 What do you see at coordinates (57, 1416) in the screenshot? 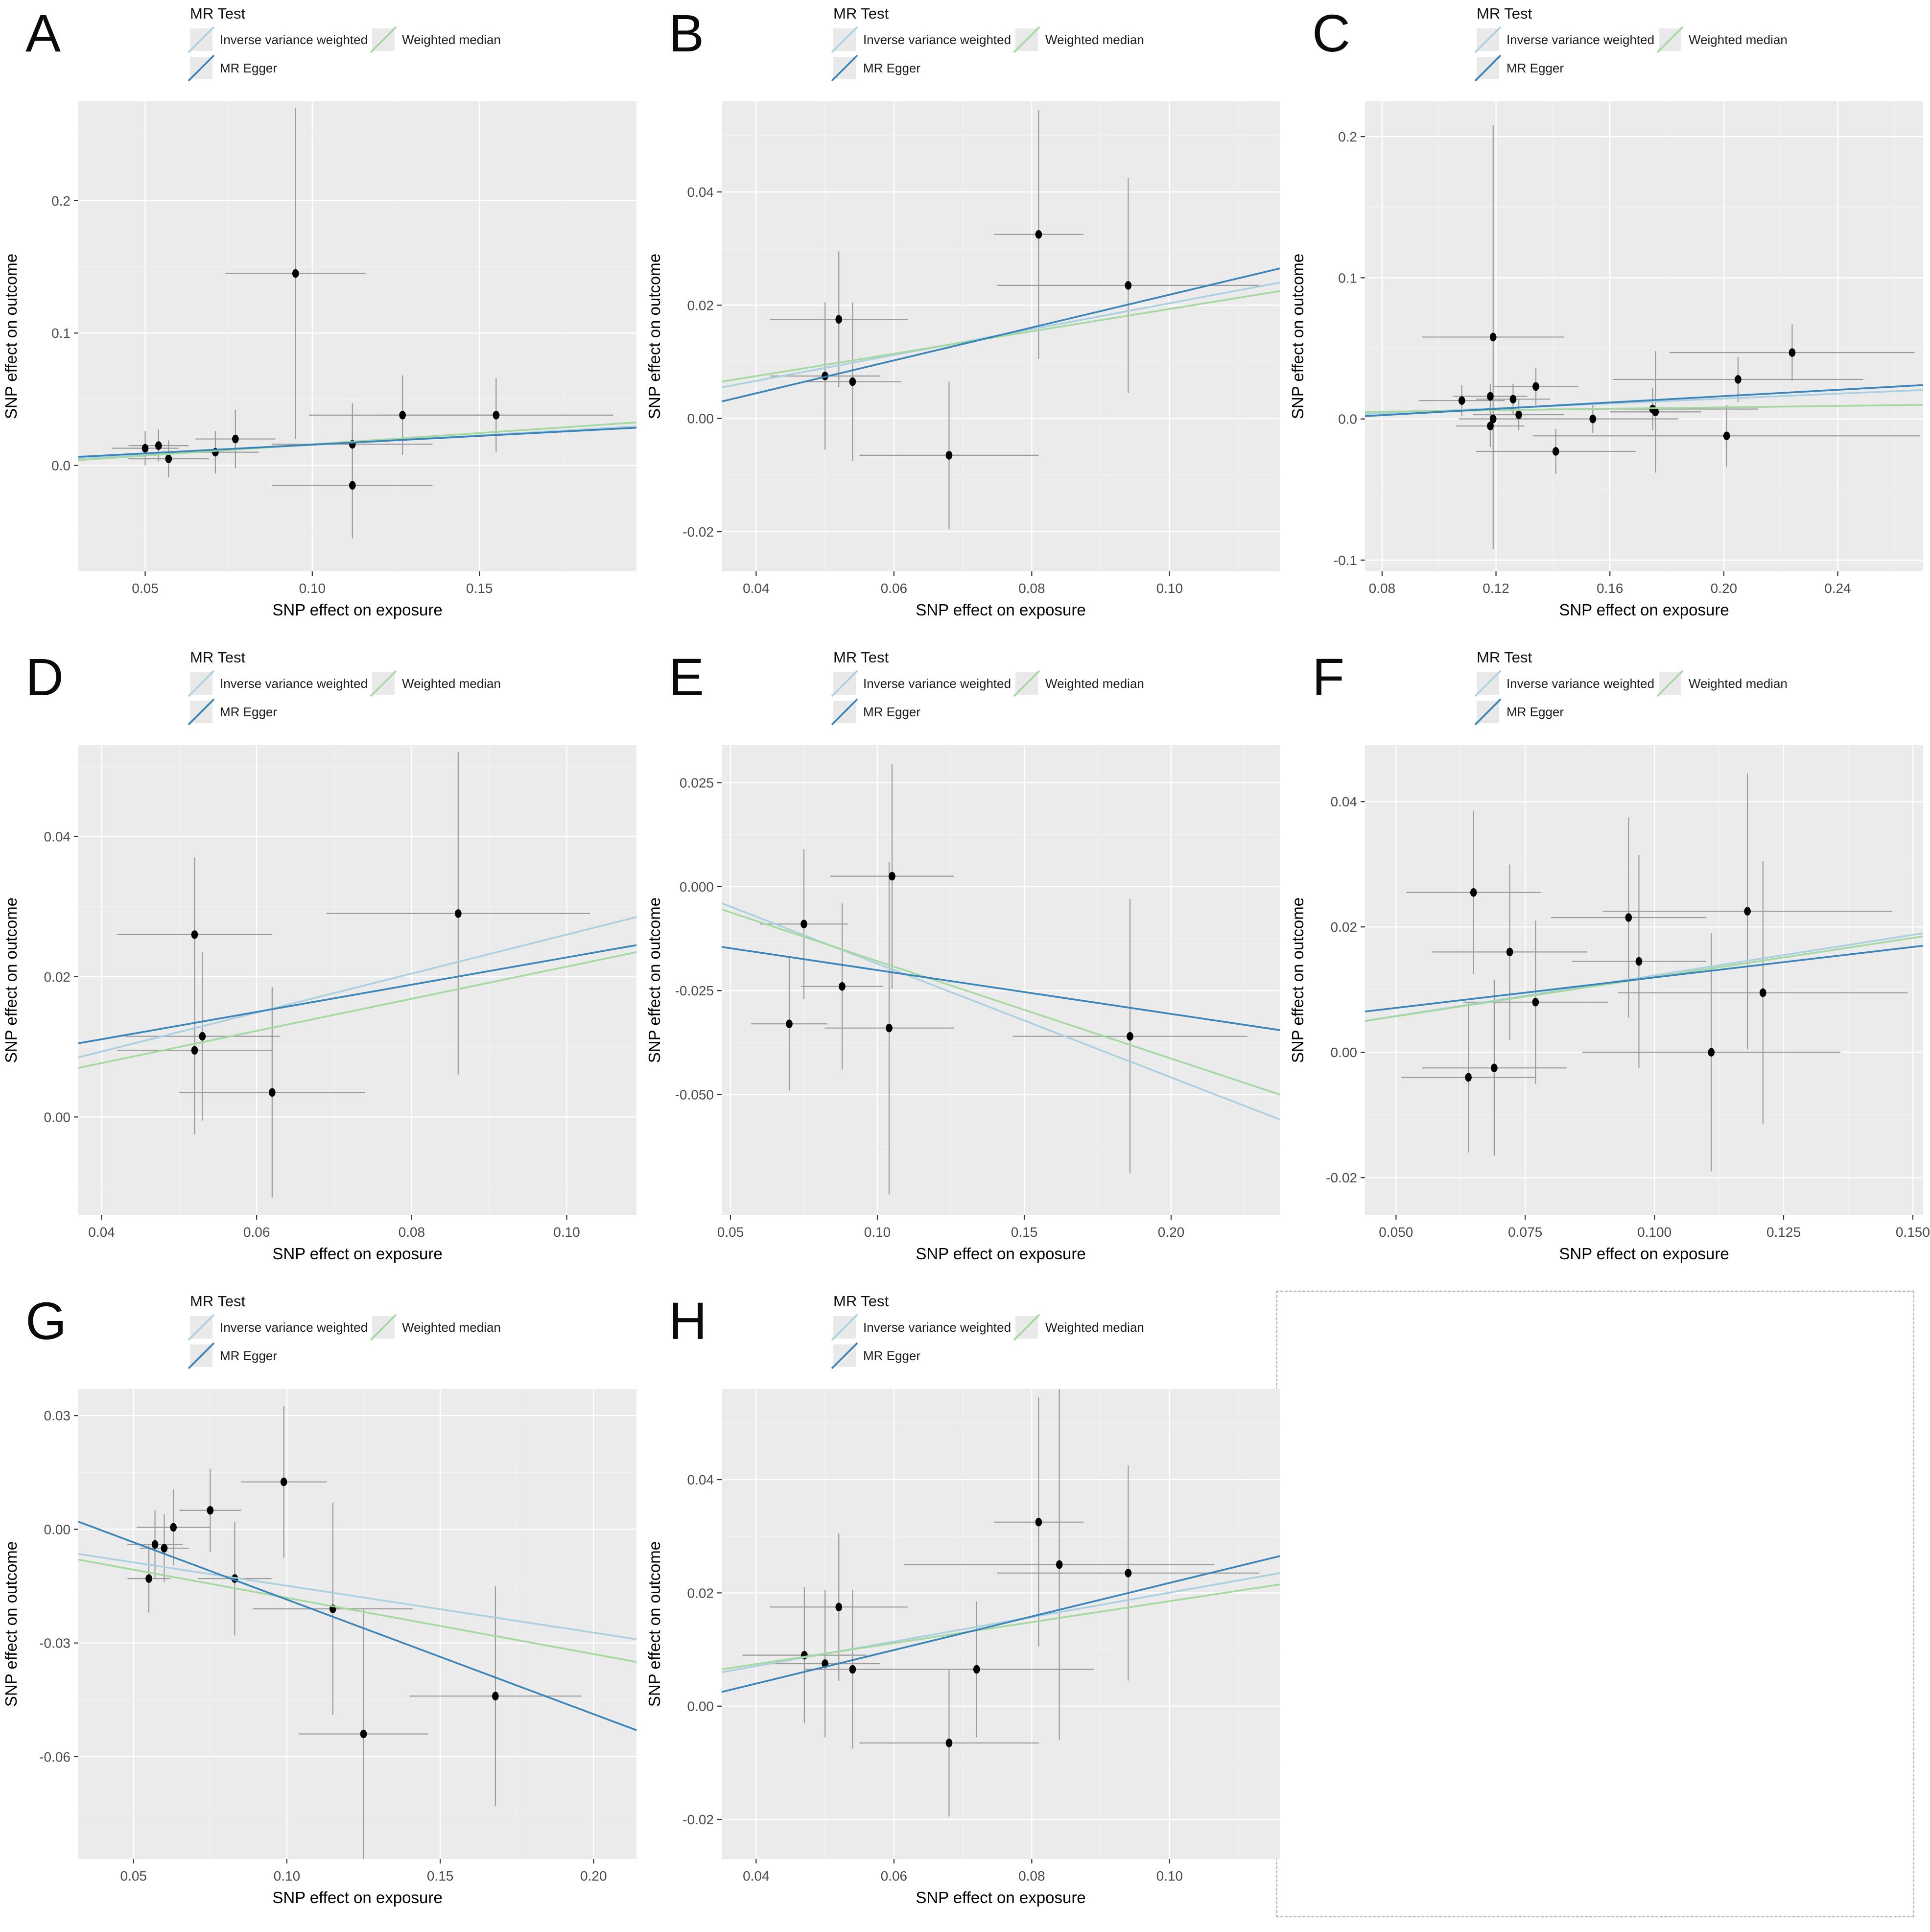
I see `svg-text: 0.03` at bounding box center [57, 1416].